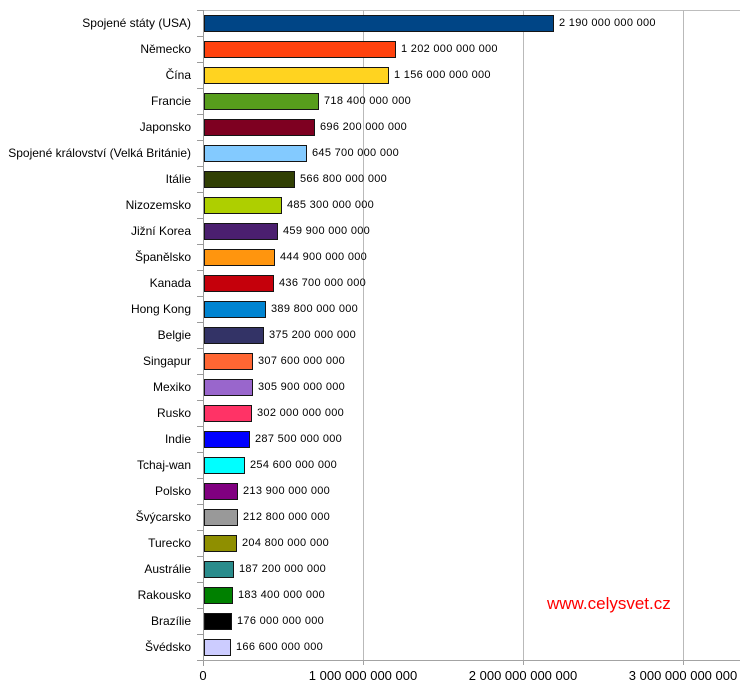  What do you see at coordinates (471, 10) in the screenshot?
I see `plot-area-top-border` at bounding box center [471, 10].